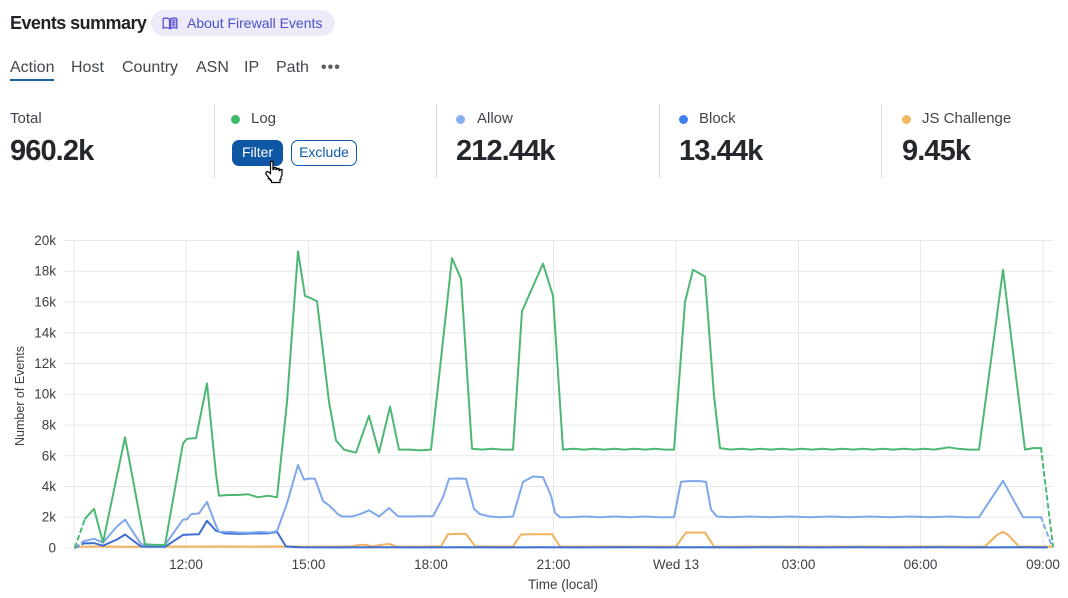 The image size is (1068, 598). I want to click on svg-text: 21:00, so click(554, 564).